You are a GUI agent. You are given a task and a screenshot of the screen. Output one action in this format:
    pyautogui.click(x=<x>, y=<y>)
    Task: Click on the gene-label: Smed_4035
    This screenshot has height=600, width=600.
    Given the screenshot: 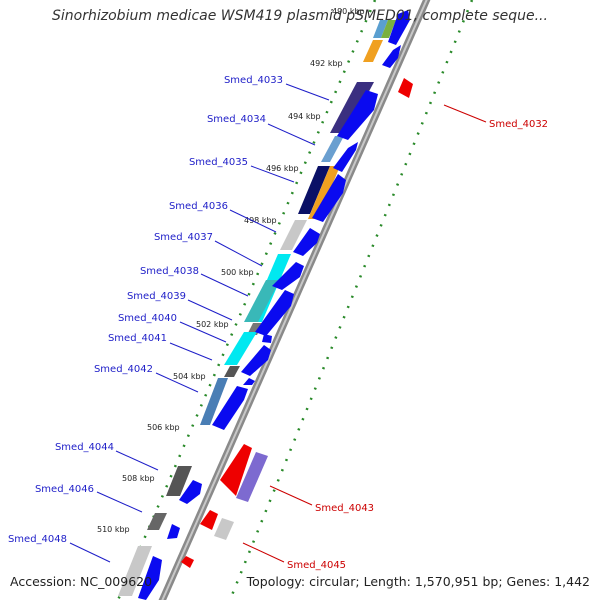 What is the action you would take?
    pyautogui.click(x=218, y=162)
    